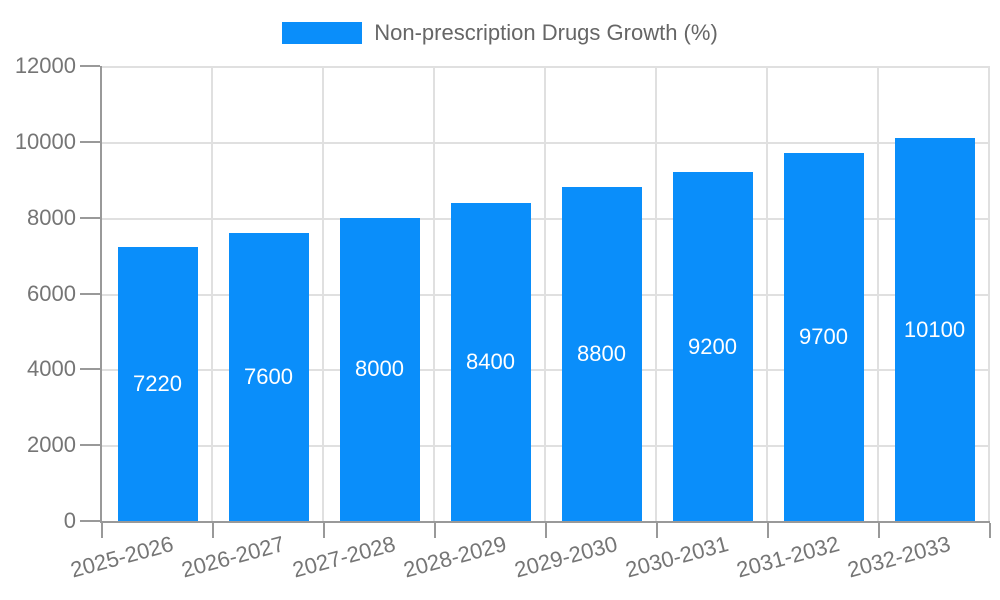  Describe the element at coordinates (45, 141) in the screenshot. I see `y-axis-tick-label: 10000` at that location.